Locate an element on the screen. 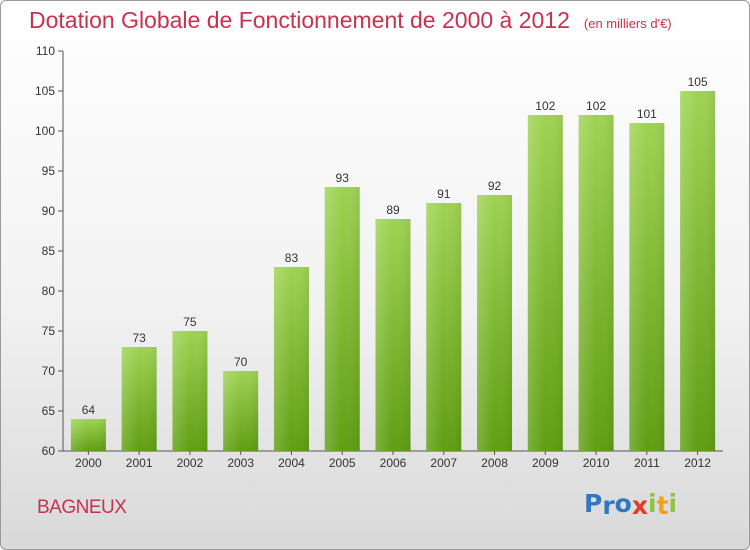 This screenshot has height=550, width=750. x-tick-label: 2001 is located at coordinates (139, 463).